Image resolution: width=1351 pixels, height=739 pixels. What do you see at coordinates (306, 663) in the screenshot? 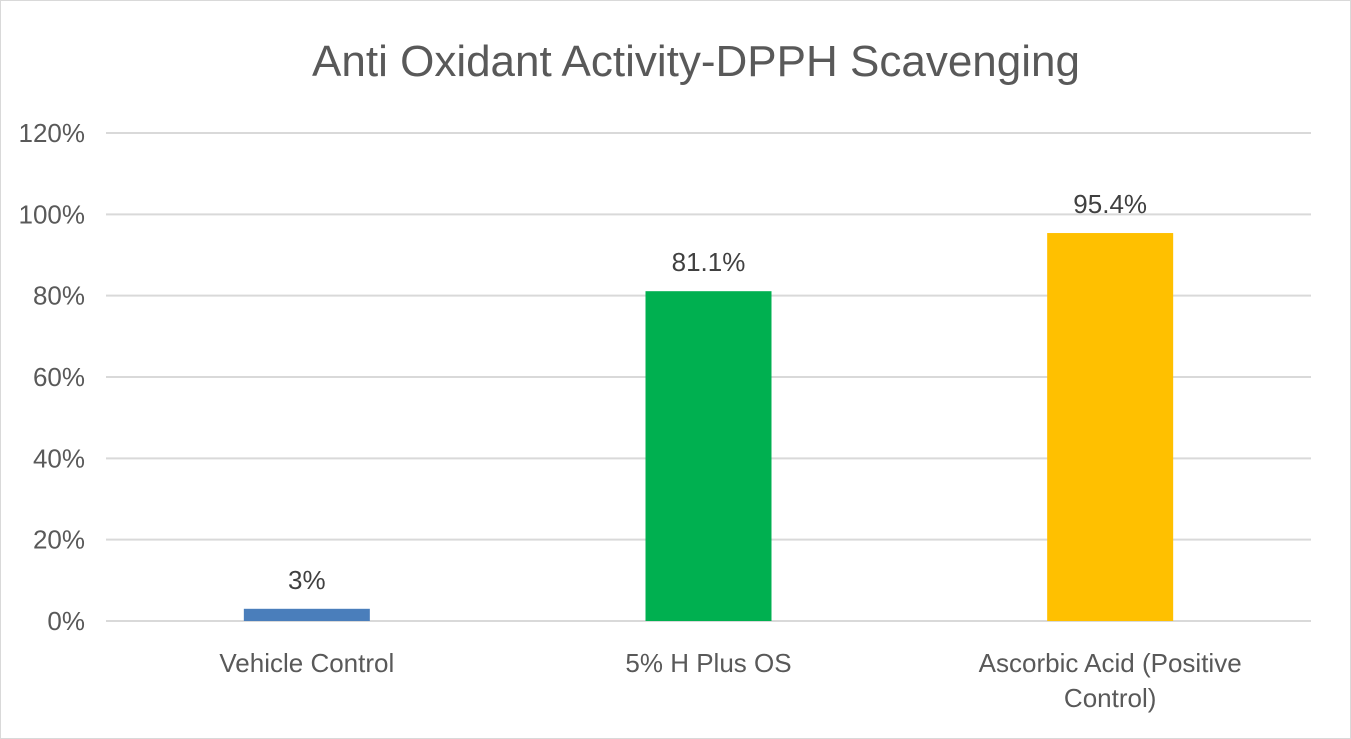
I see `x-category-label: Vehicle Control` at bounding box center [306, 663].